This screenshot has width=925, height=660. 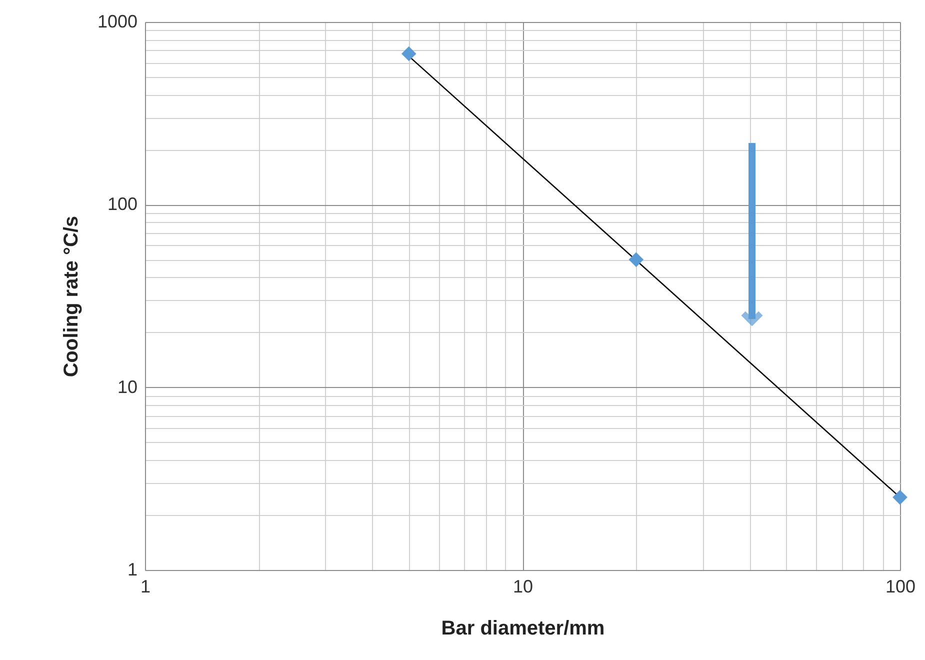 I want to click on x-tick-label: 10, so click(x=523, y=586).